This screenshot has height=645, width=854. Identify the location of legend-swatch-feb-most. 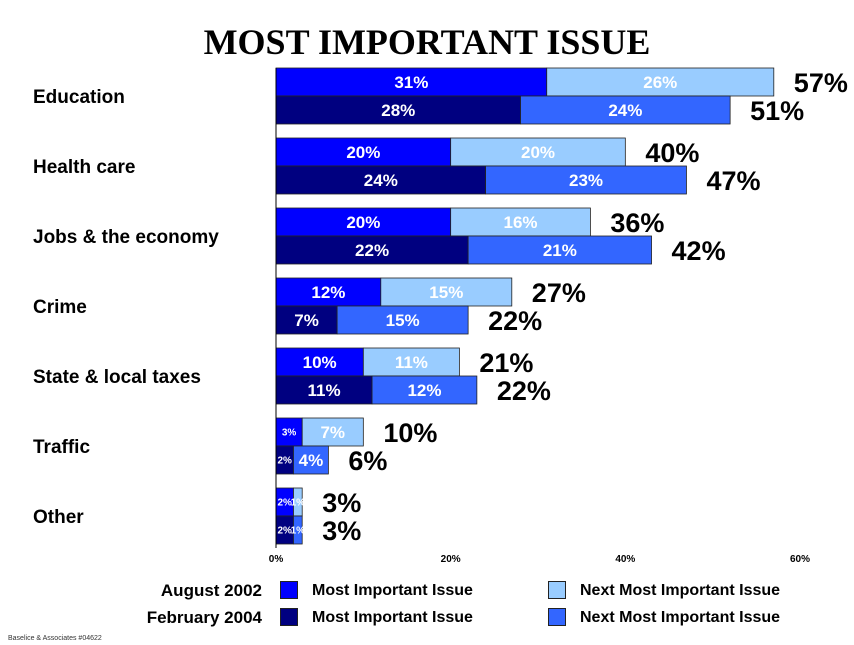
(289, 617).